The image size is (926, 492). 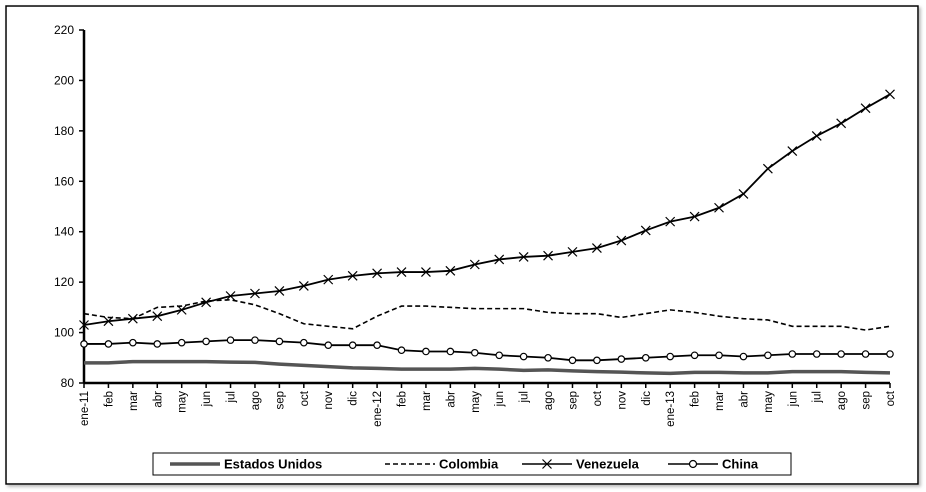 I want to click on legend-entry: Estados Unidos, so click(x=246, y=464).